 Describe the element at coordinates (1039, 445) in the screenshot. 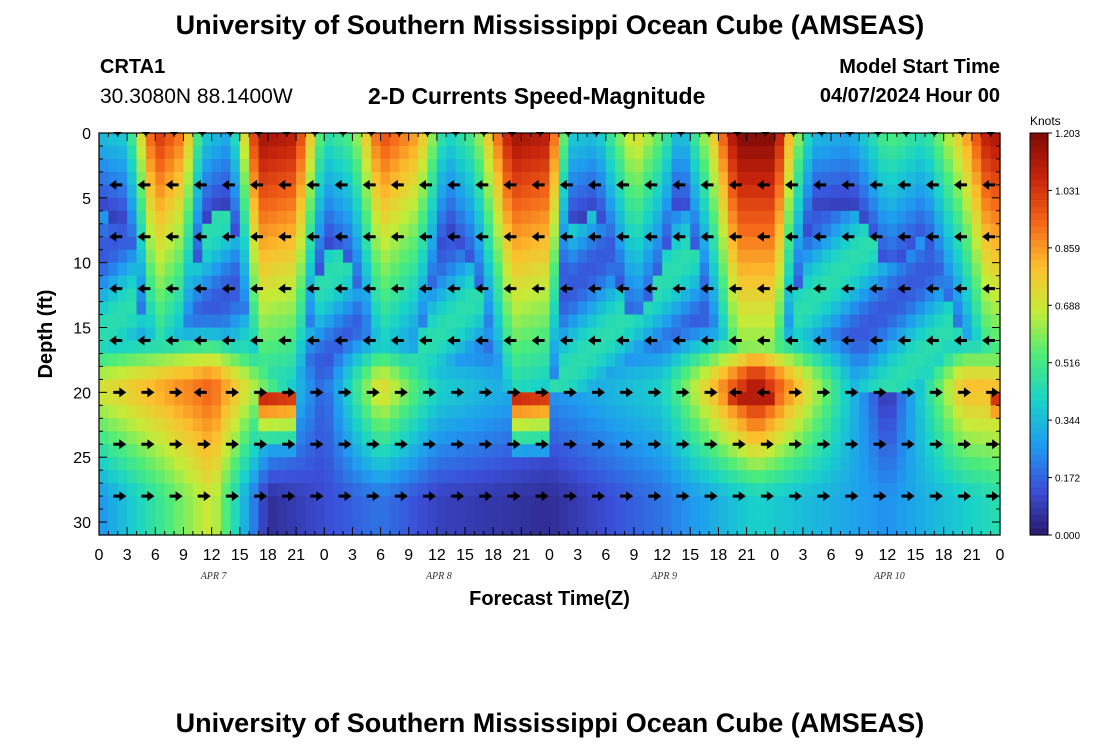

I see `colorbar-segment` at that location.